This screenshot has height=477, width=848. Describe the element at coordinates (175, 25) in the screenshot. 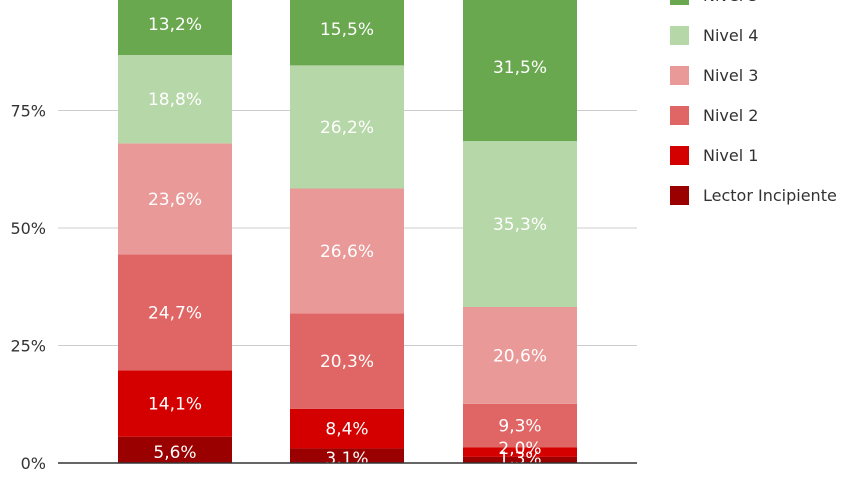

I see `data-label: 13,2%` at that location.